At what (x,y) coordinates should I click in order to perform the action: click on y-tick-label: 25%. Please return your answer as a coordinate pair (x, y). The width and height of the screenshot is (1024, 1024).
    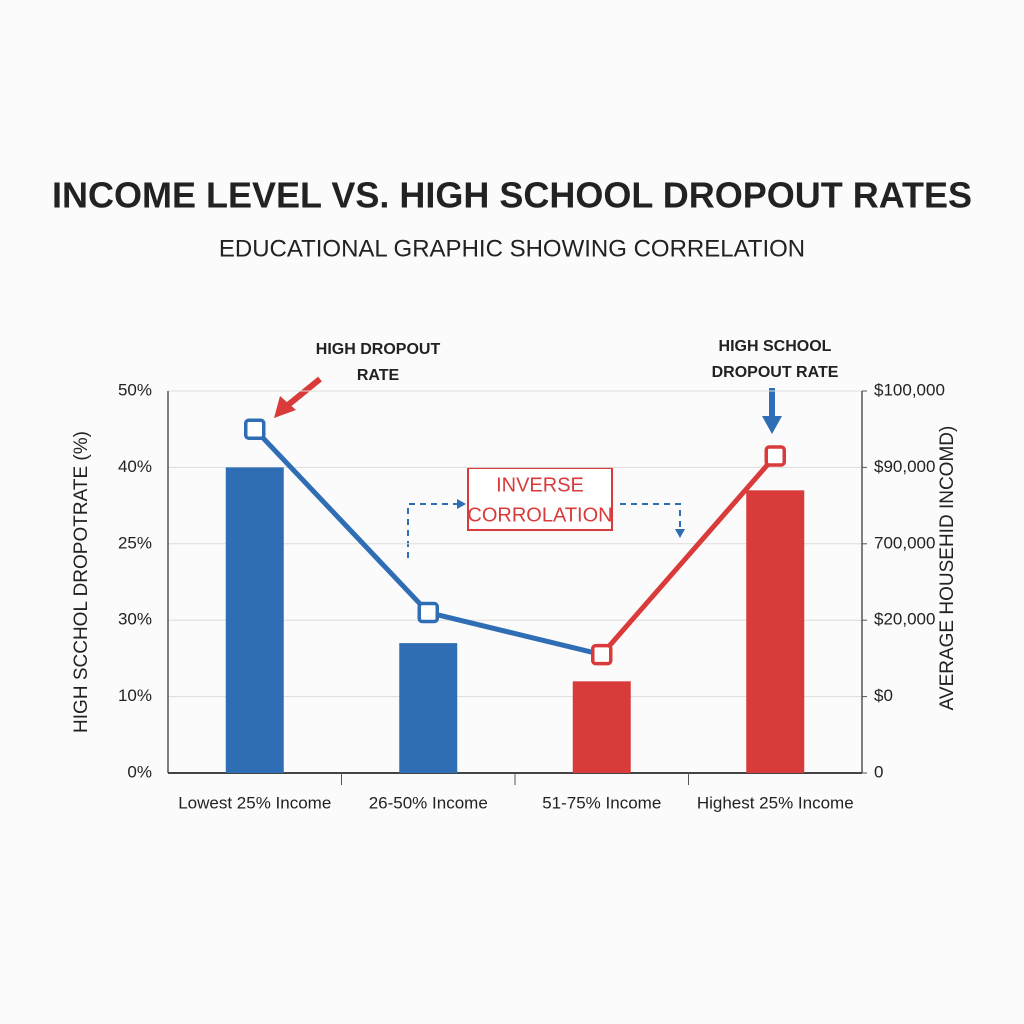
    Looking at the image, I should click on (135, 542).